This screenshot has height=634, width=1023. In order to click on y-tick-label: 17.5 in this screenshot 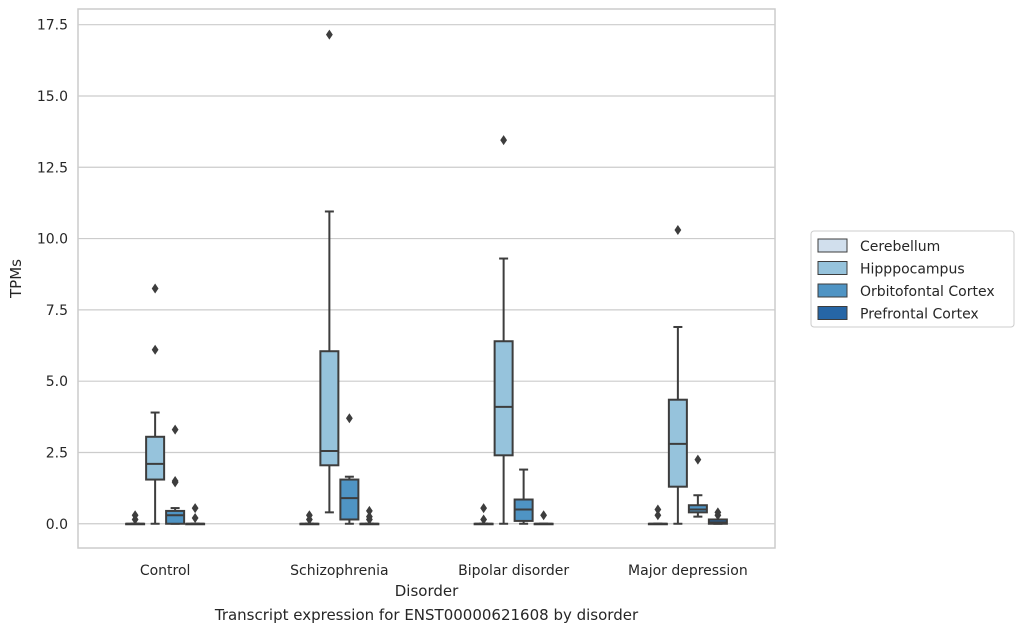, I will do `click(52, 26)`.